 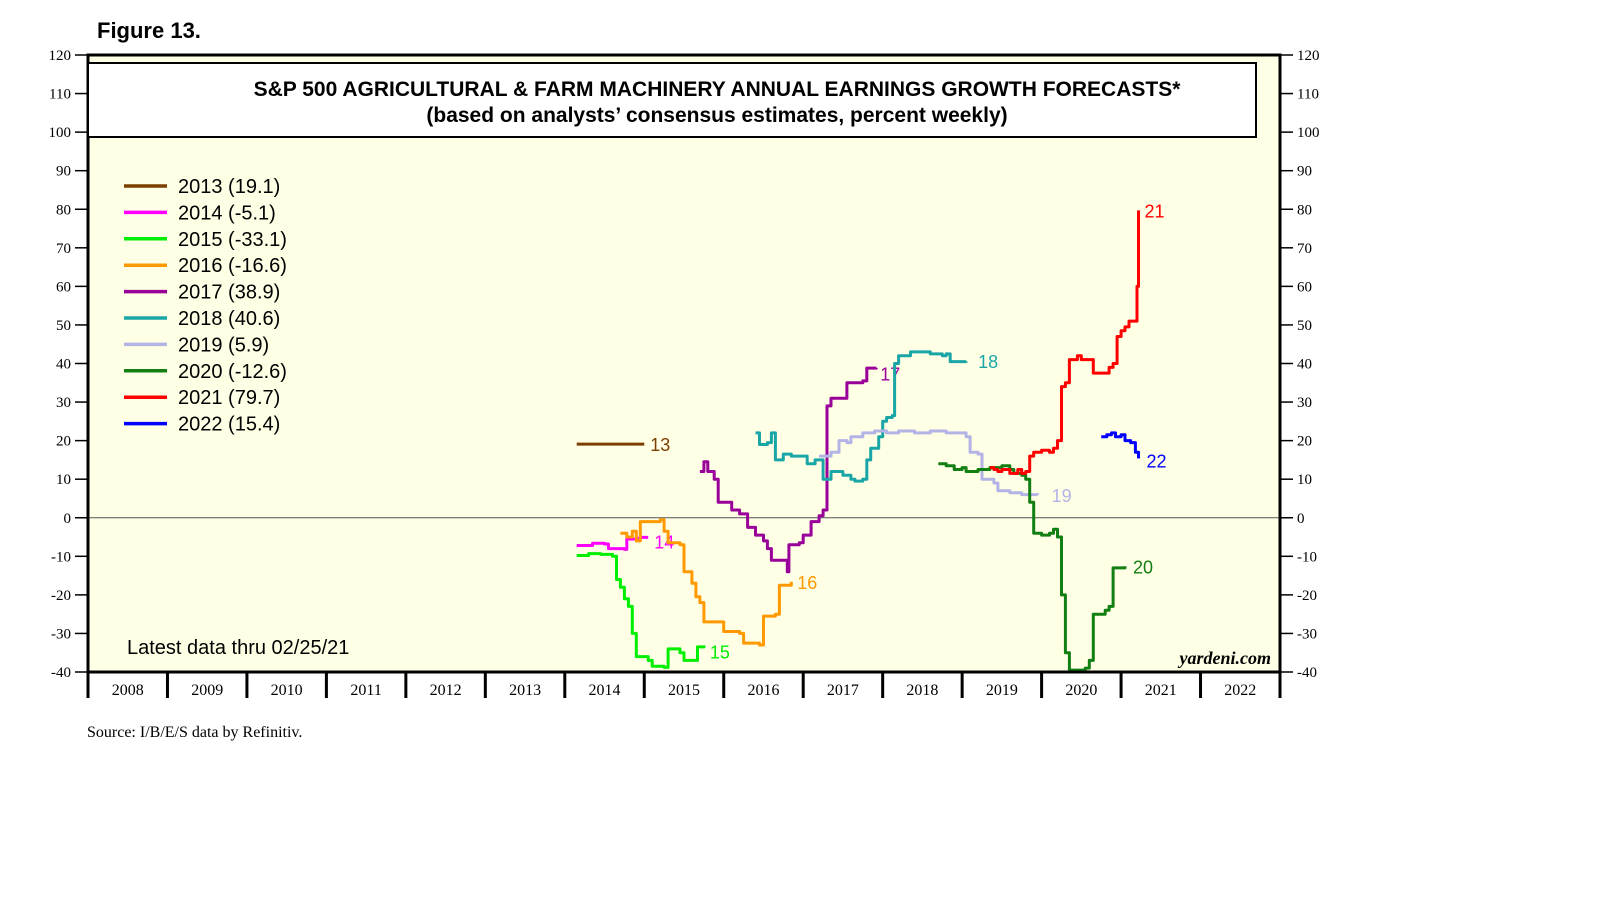 What do you see at coordinates (1120, 445) in the screenshot?
I see `series-line-2022` at bounding box center [1120, 445].